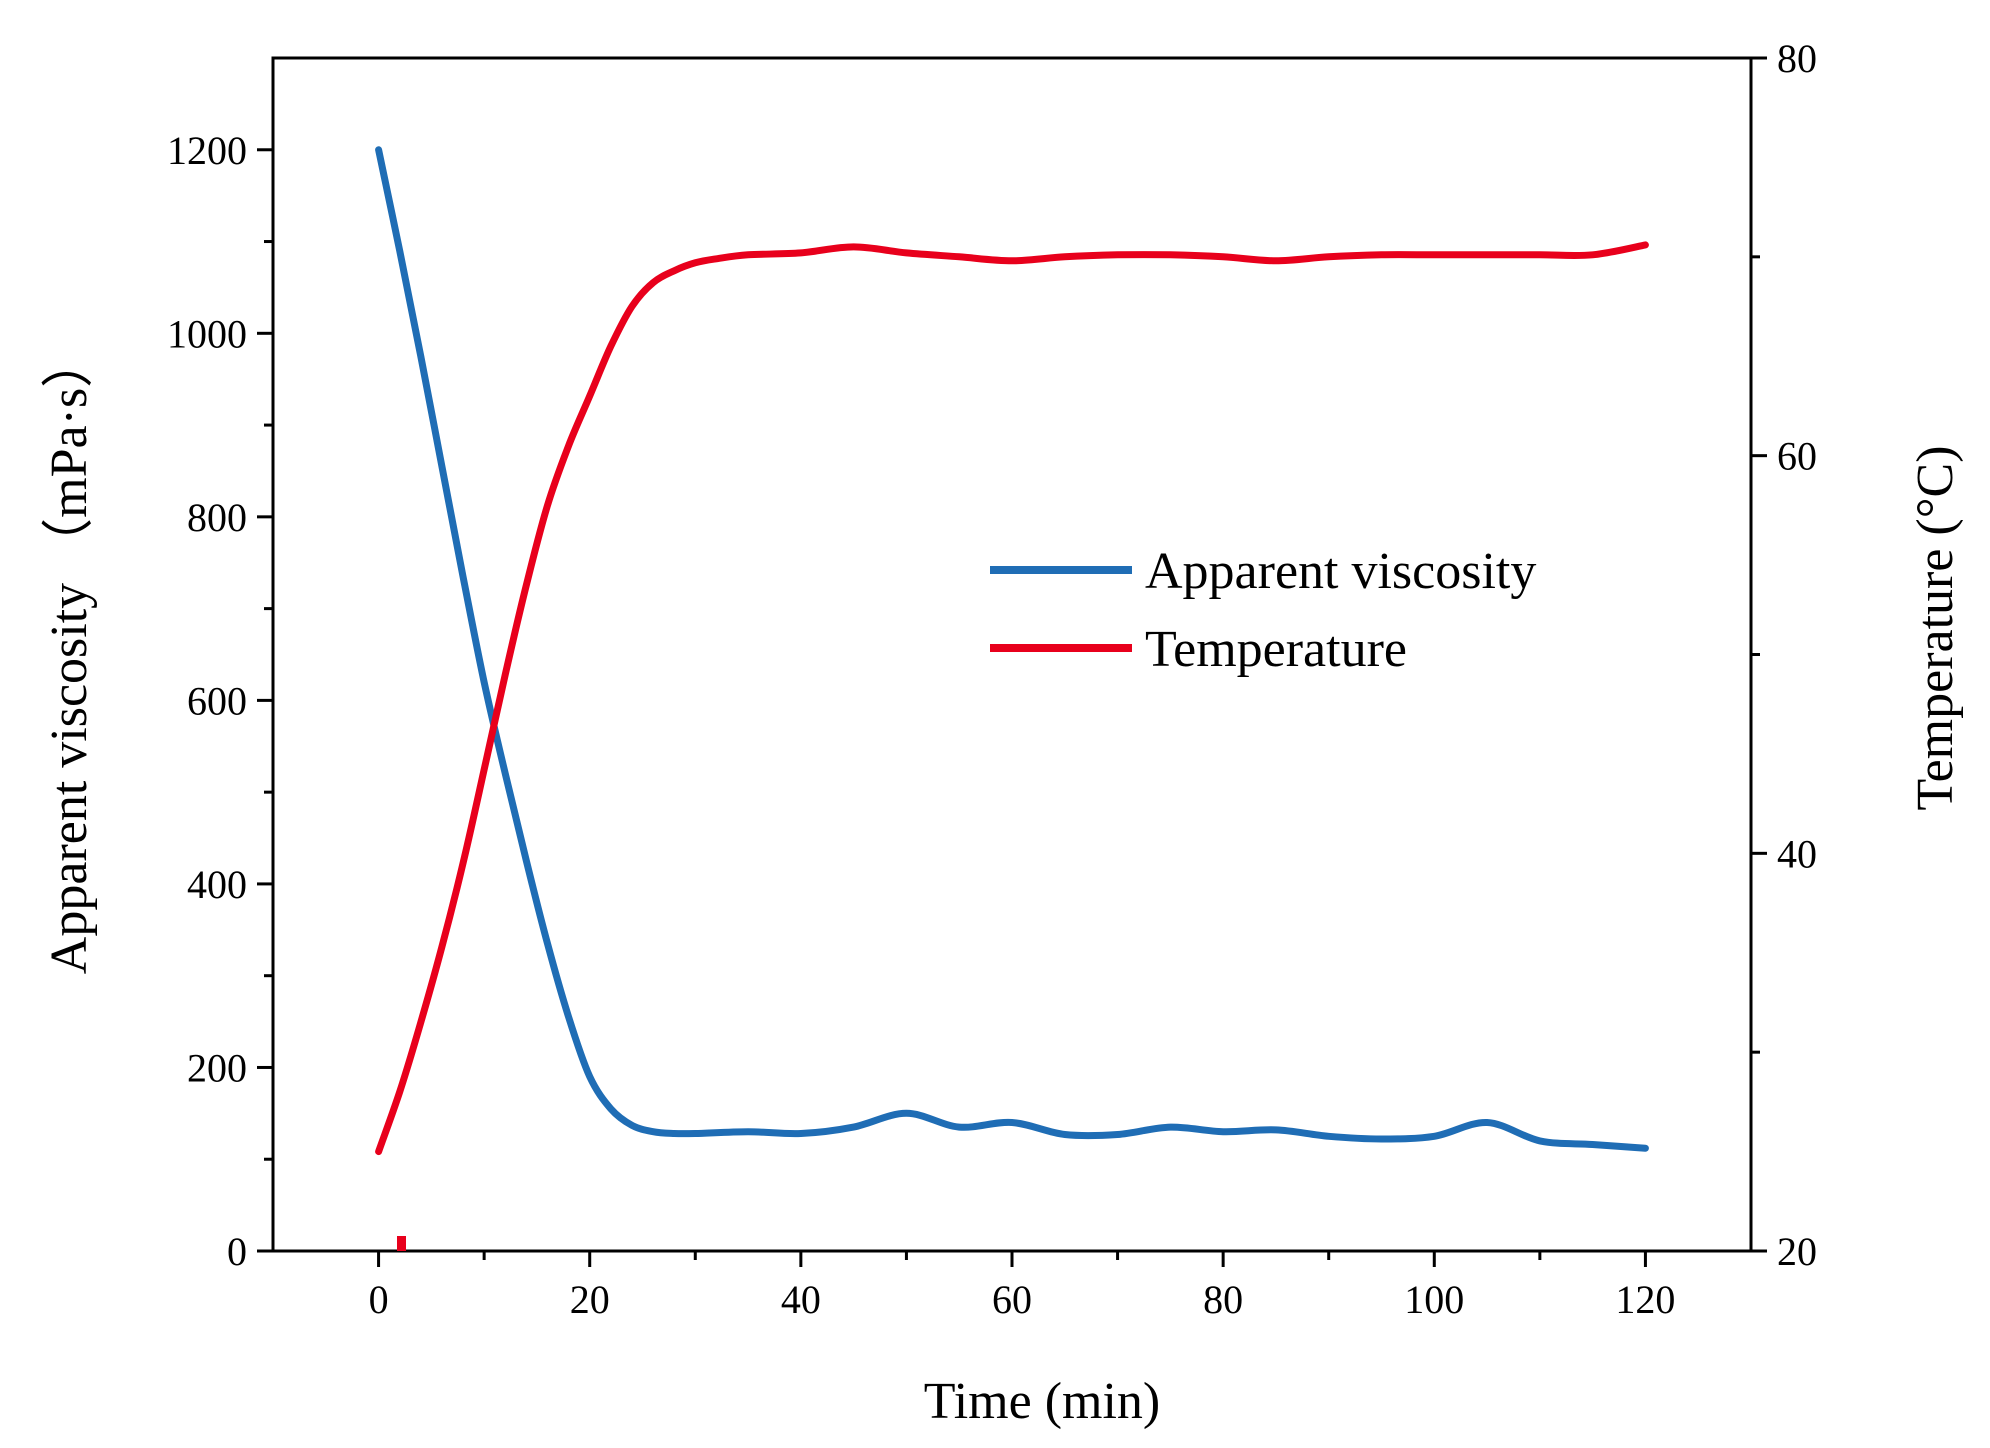  Describe the element at coordinates (401, 1243) in the screenshot. I see `red-marker` at that location.